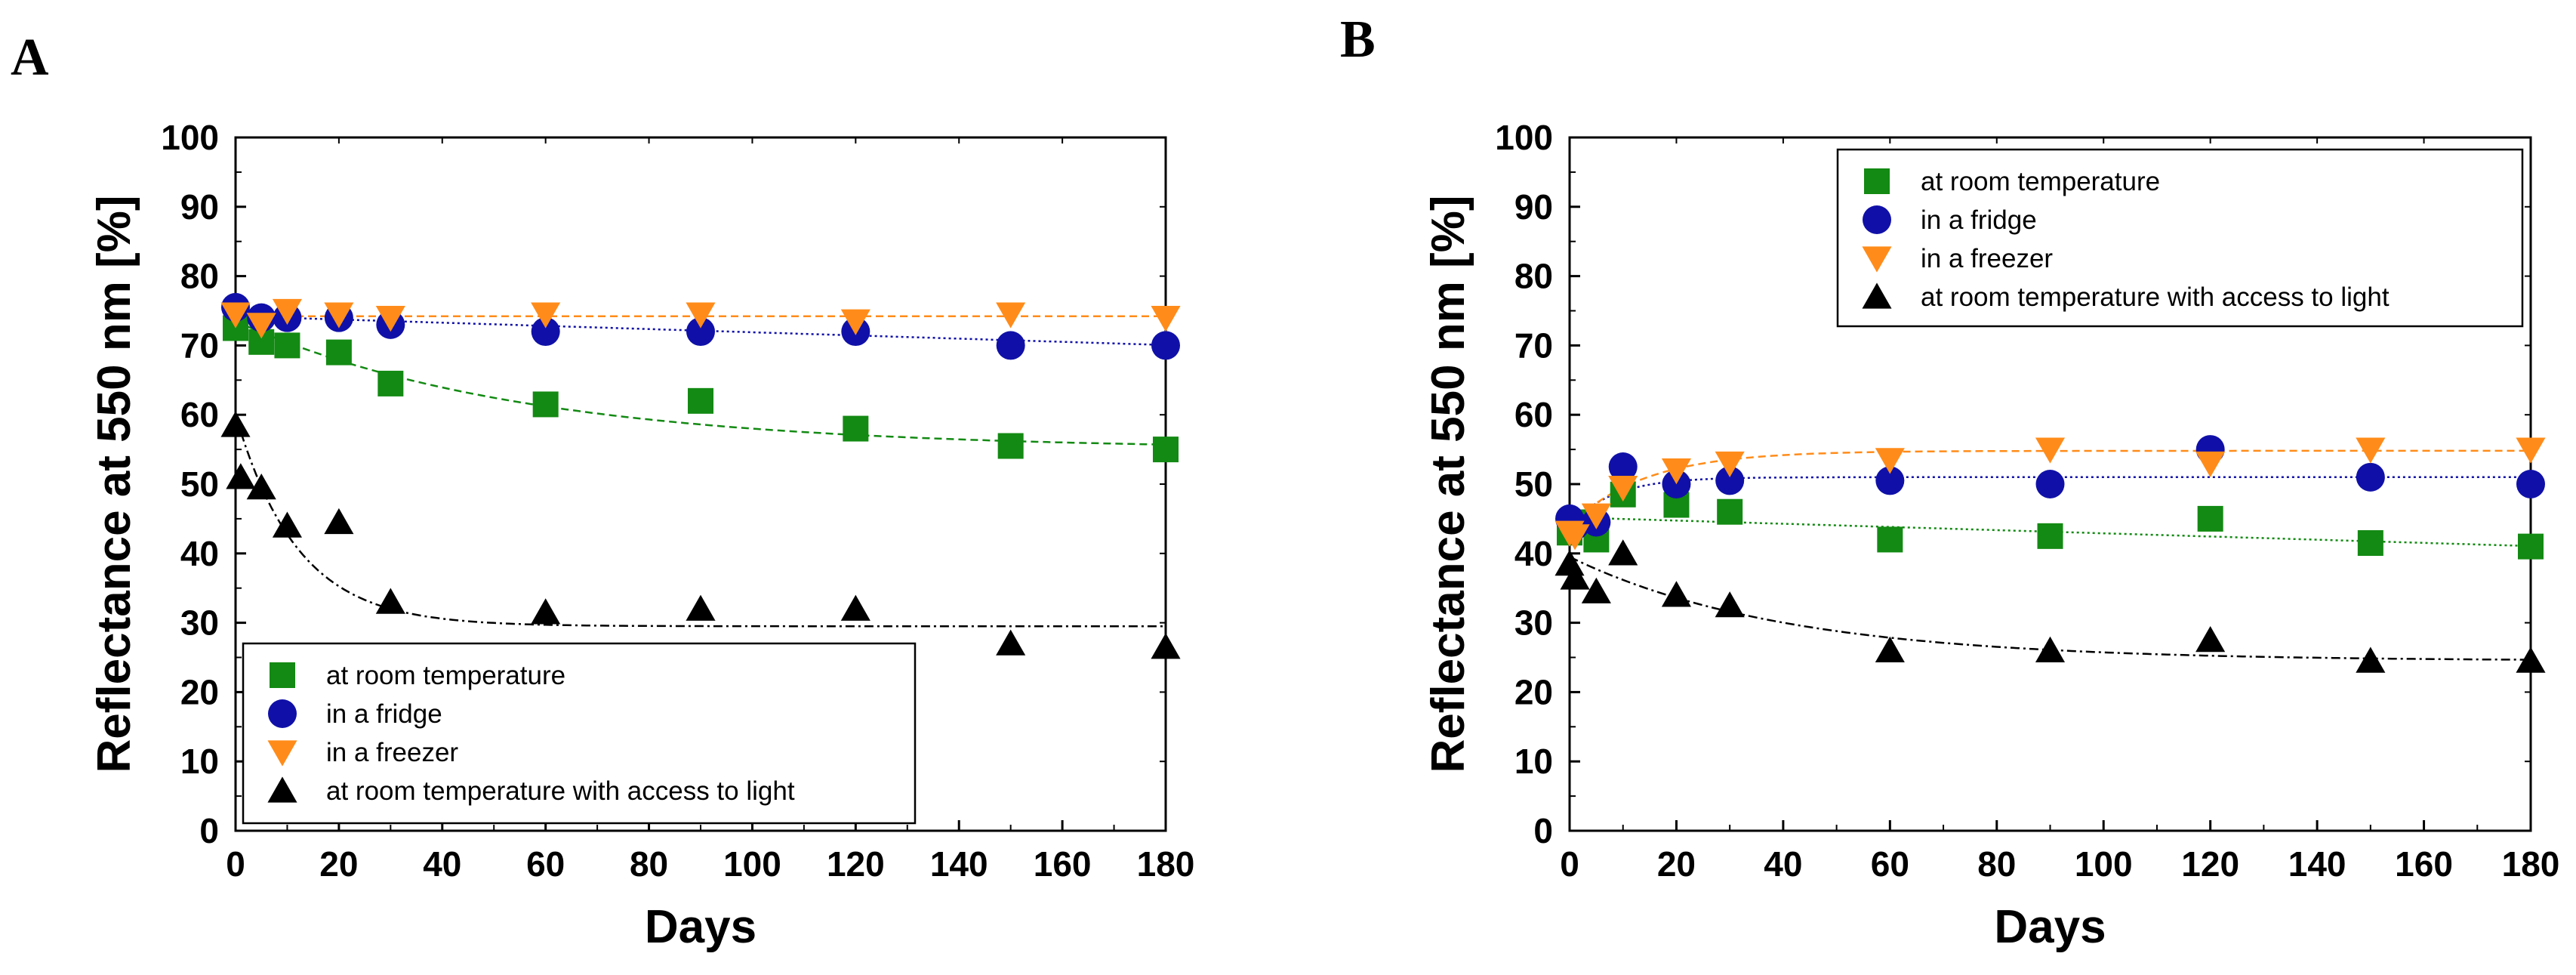  Describe the element at coordinates (2531, 864) in the screenshot. I see `x-tick-label: 180` at that location.